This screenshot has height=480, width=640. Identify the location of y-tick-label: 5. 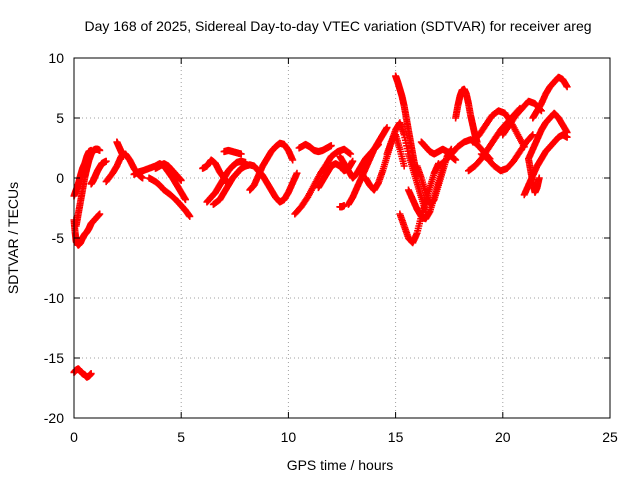
(60, 118).